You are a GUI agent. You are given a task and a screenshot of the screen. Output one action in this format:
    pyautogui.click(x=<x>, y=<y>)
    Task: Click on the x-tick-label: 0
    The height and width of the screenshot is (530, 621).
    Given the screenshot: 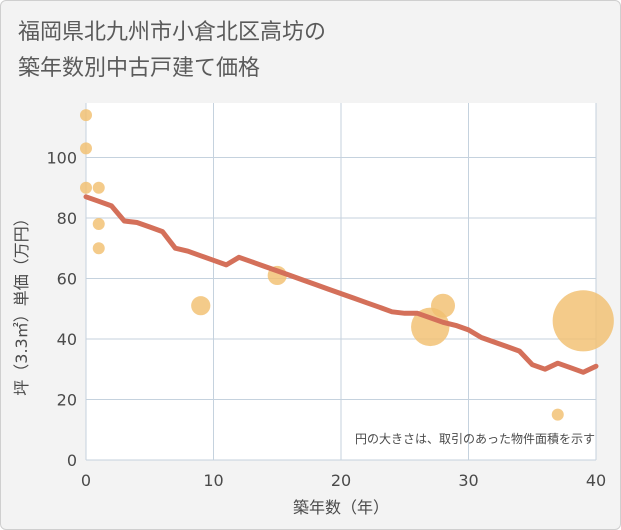 What is the action you would take?
    pyautogui.click(x=86, y=480)
    